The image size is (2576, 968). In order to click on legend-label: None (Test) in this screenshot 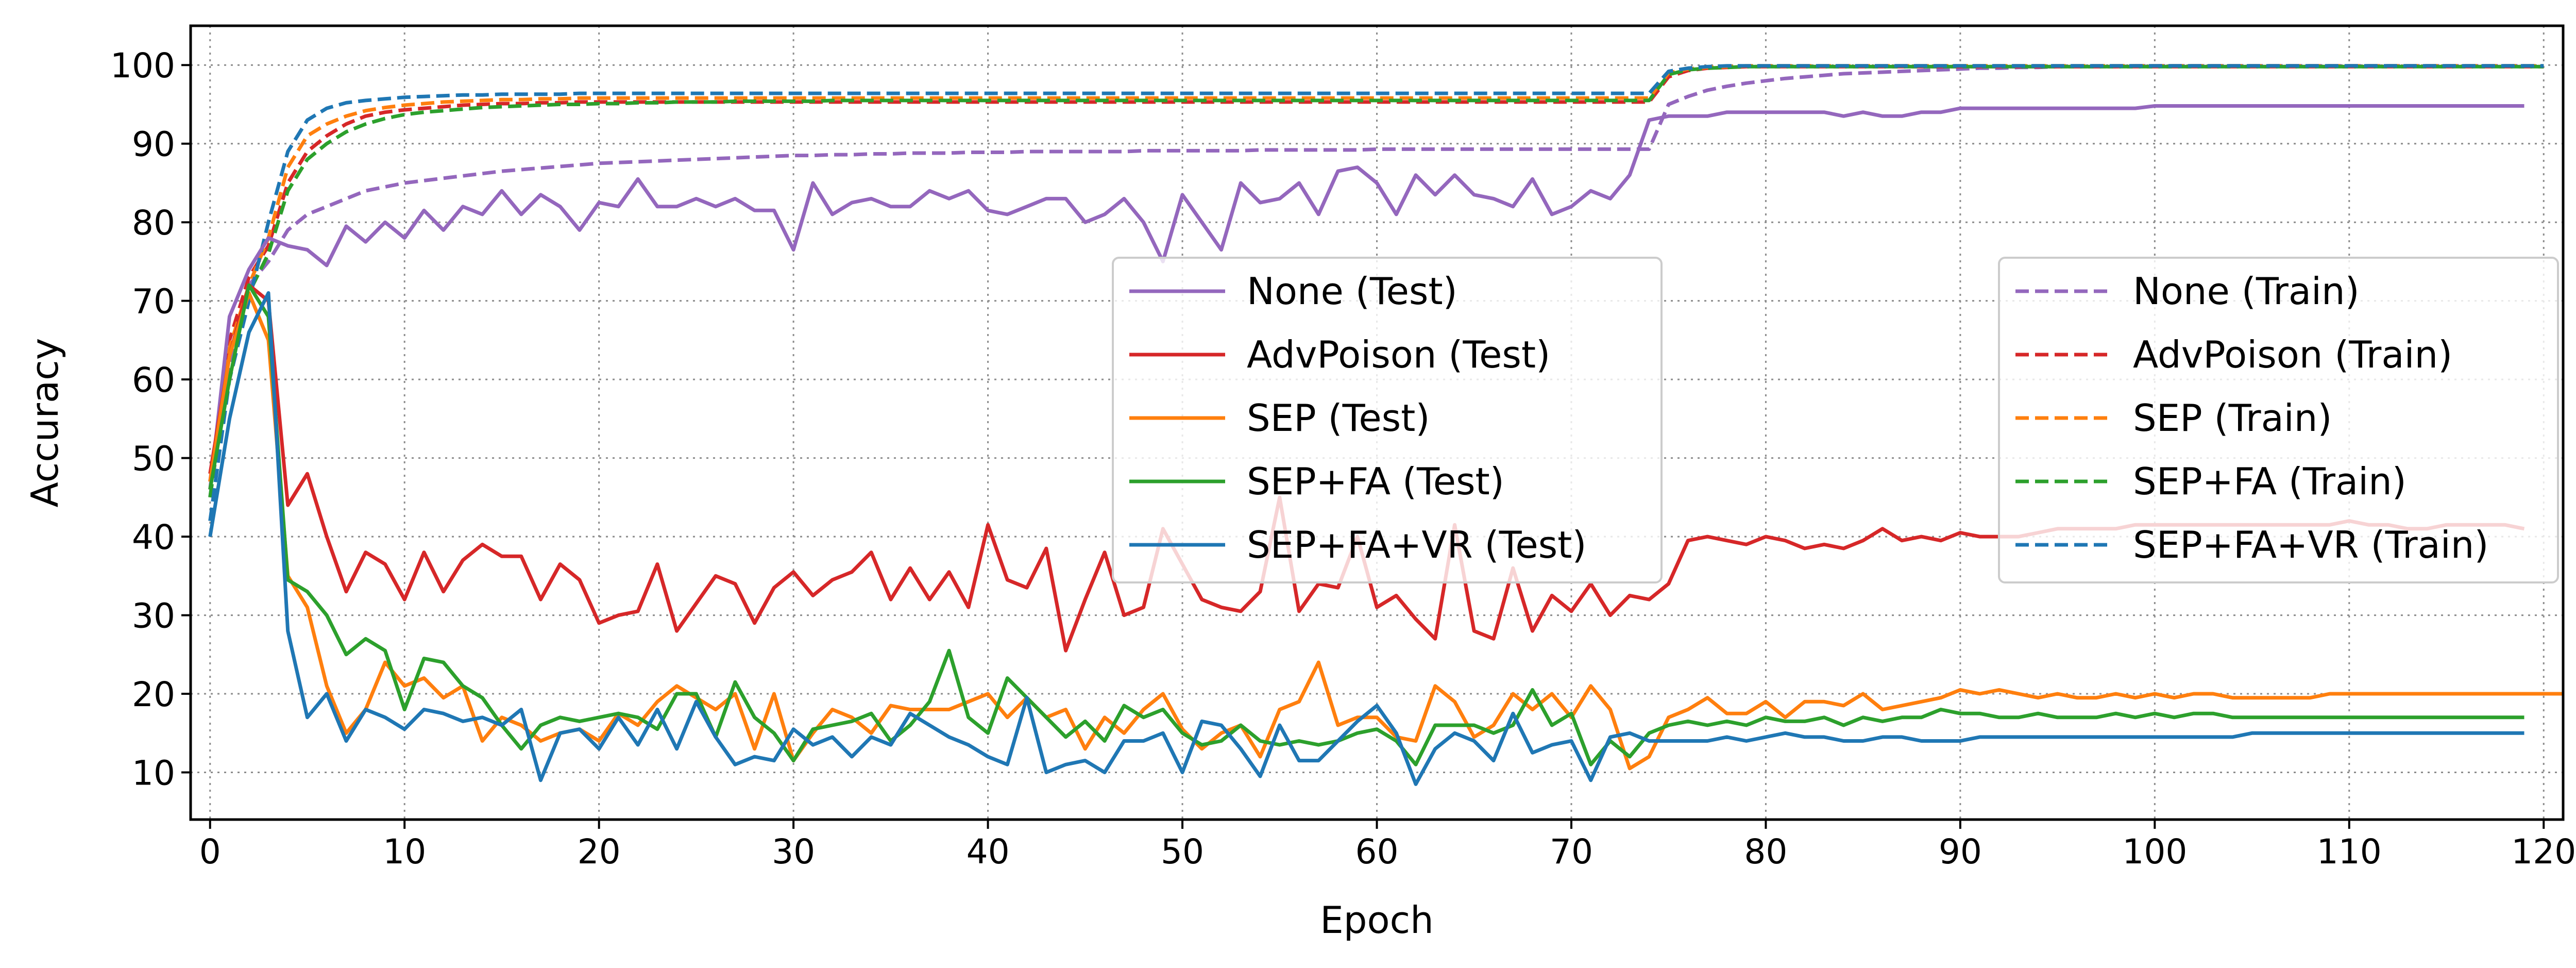, I will do `click(1352, 291)`.